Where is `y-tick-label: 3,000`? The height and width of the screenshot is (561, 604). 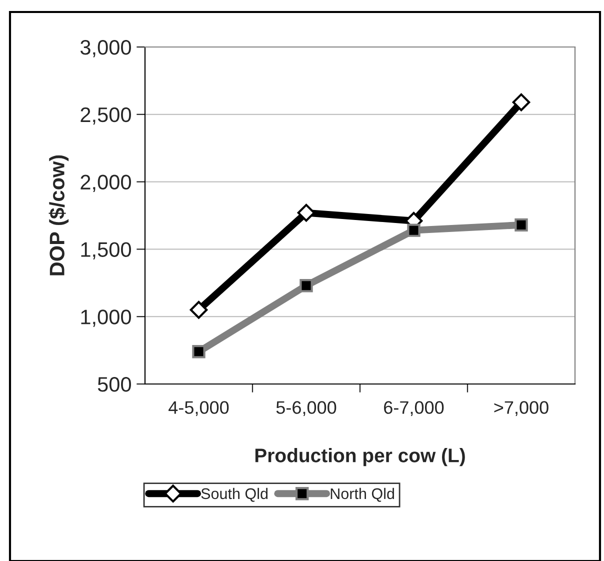 y-tick-label: 3,000 is located at coordinates (105, 49).